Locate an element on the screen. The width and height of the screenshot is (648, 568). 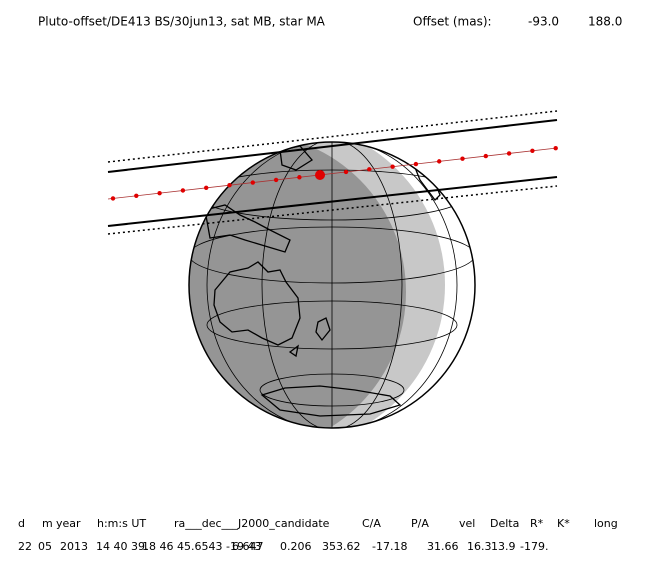
table-header: vel is located at coordinates (467, 523).